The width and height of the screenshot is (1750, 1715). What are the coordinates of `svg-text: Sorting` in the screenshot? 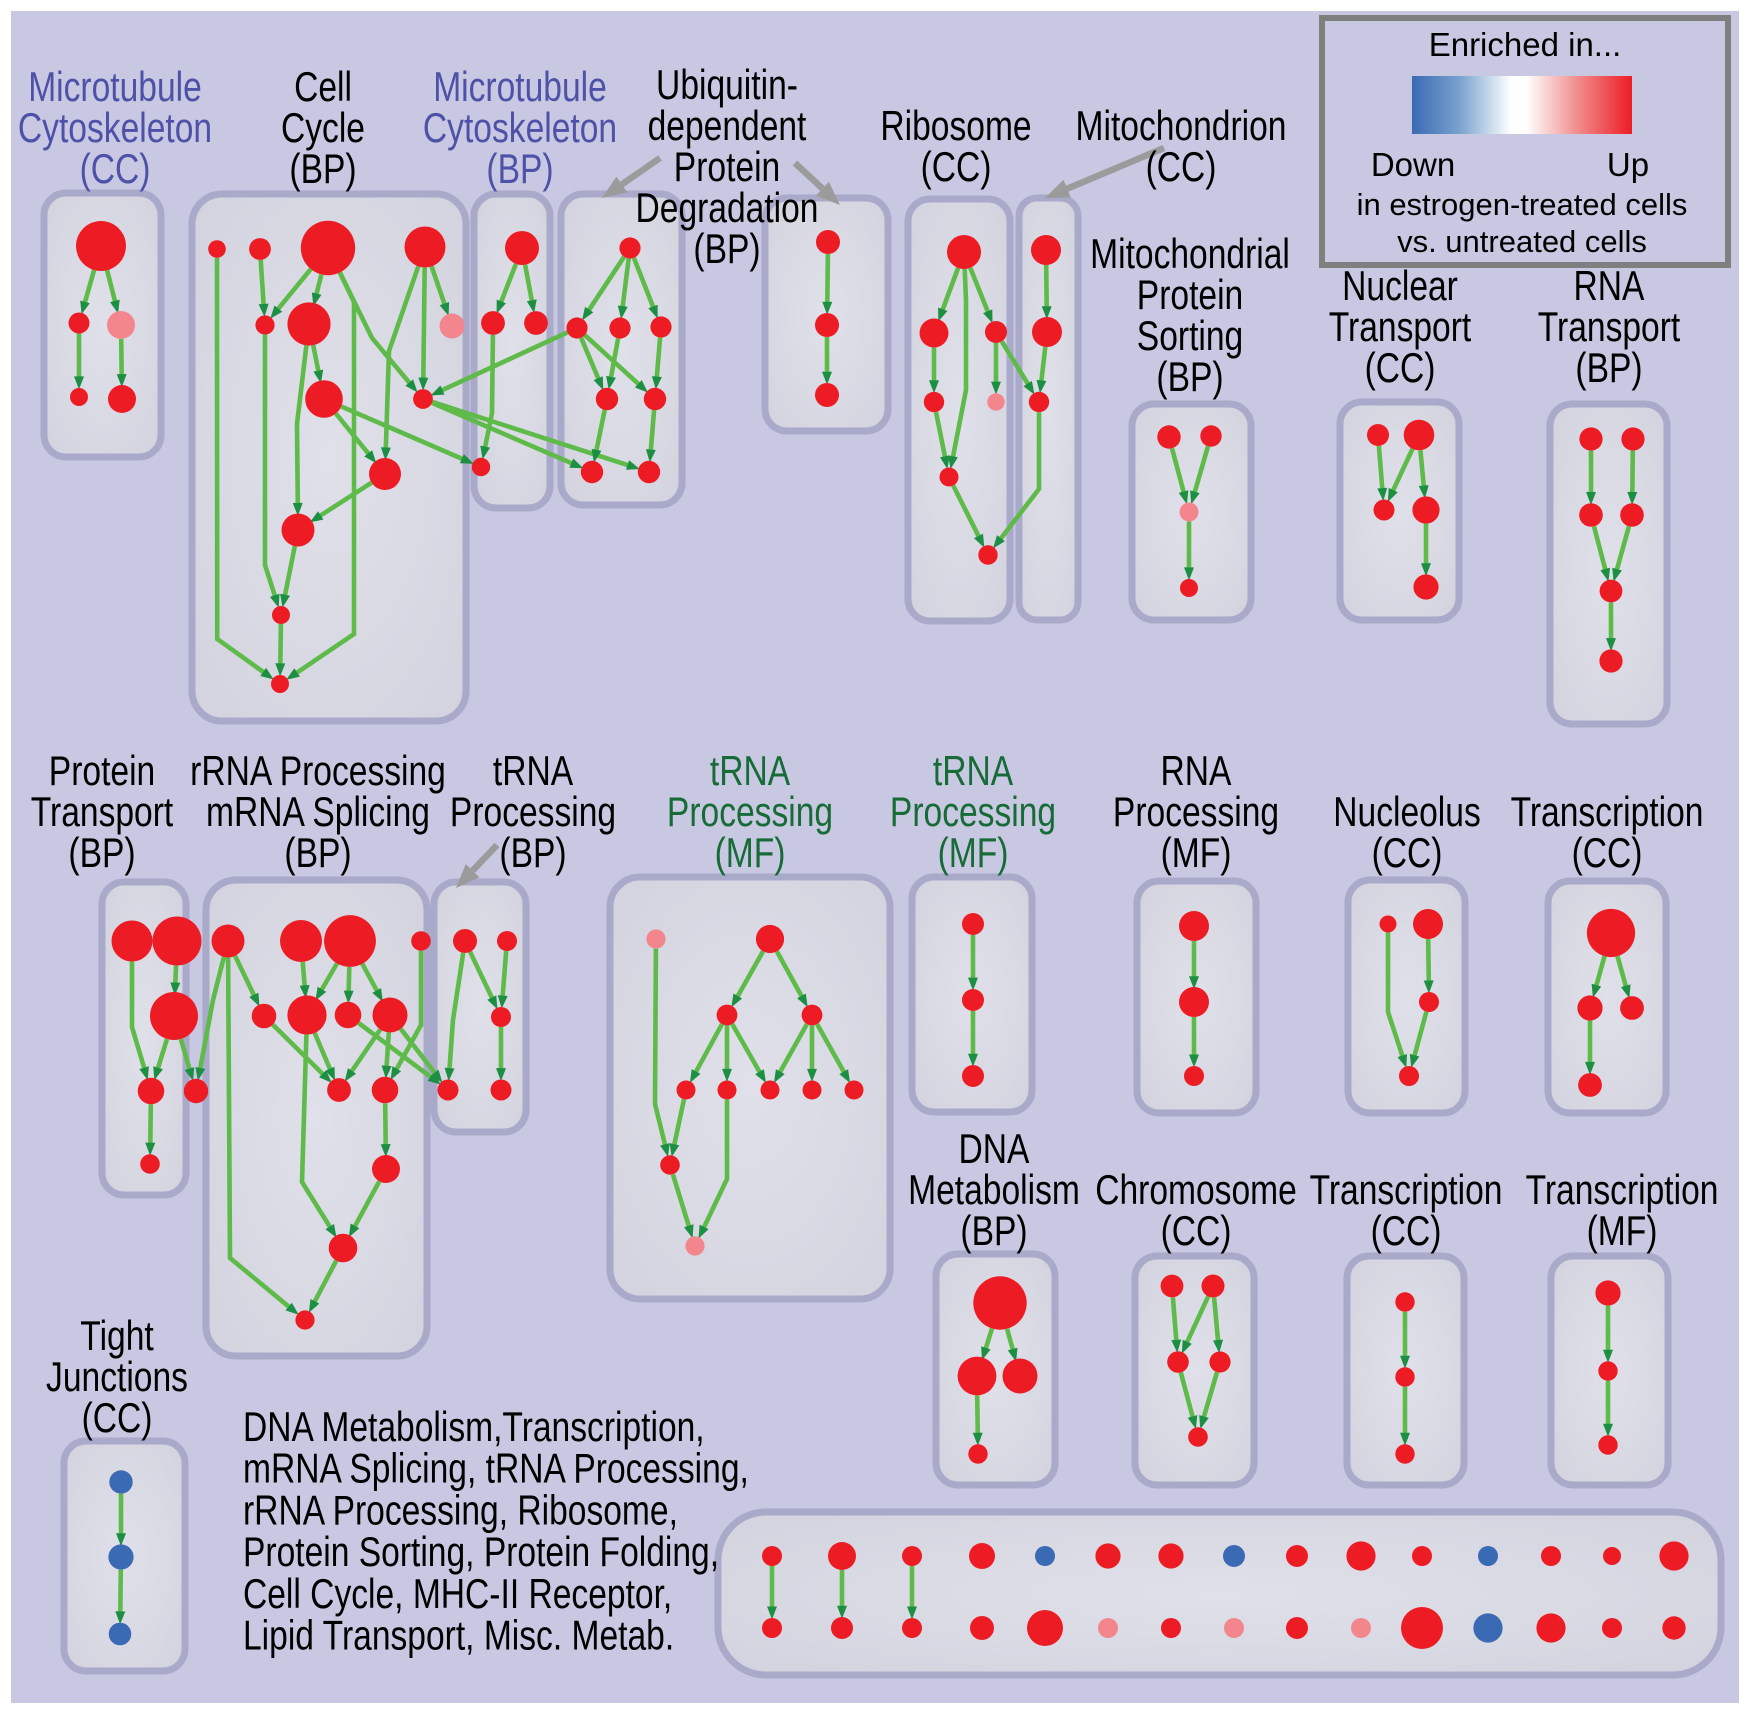 It's located at (1190, 337).